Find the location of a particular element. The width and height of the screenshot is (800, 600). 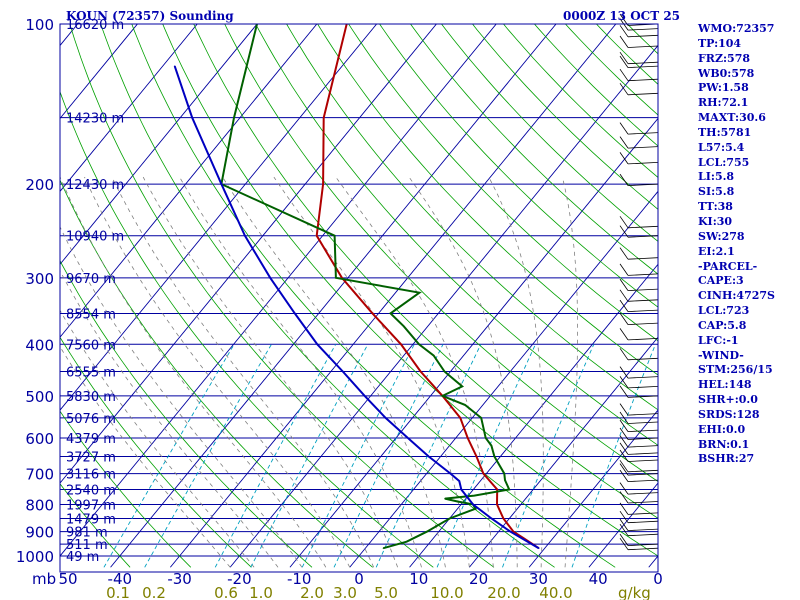

temperature-tick-label: 40 is located at coordinates (598, 579).